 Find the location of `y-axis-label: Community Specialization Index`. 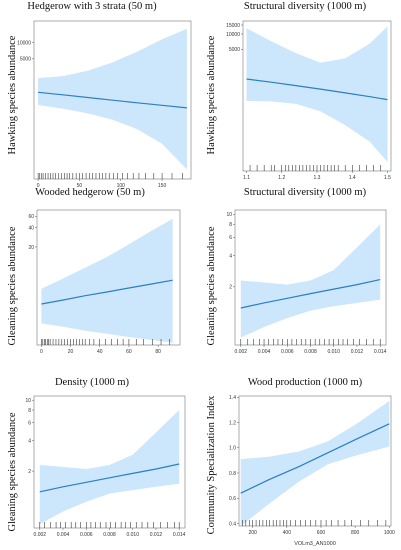

y-axis-label: Community Specialization Index is located at coordinates (211, 465).